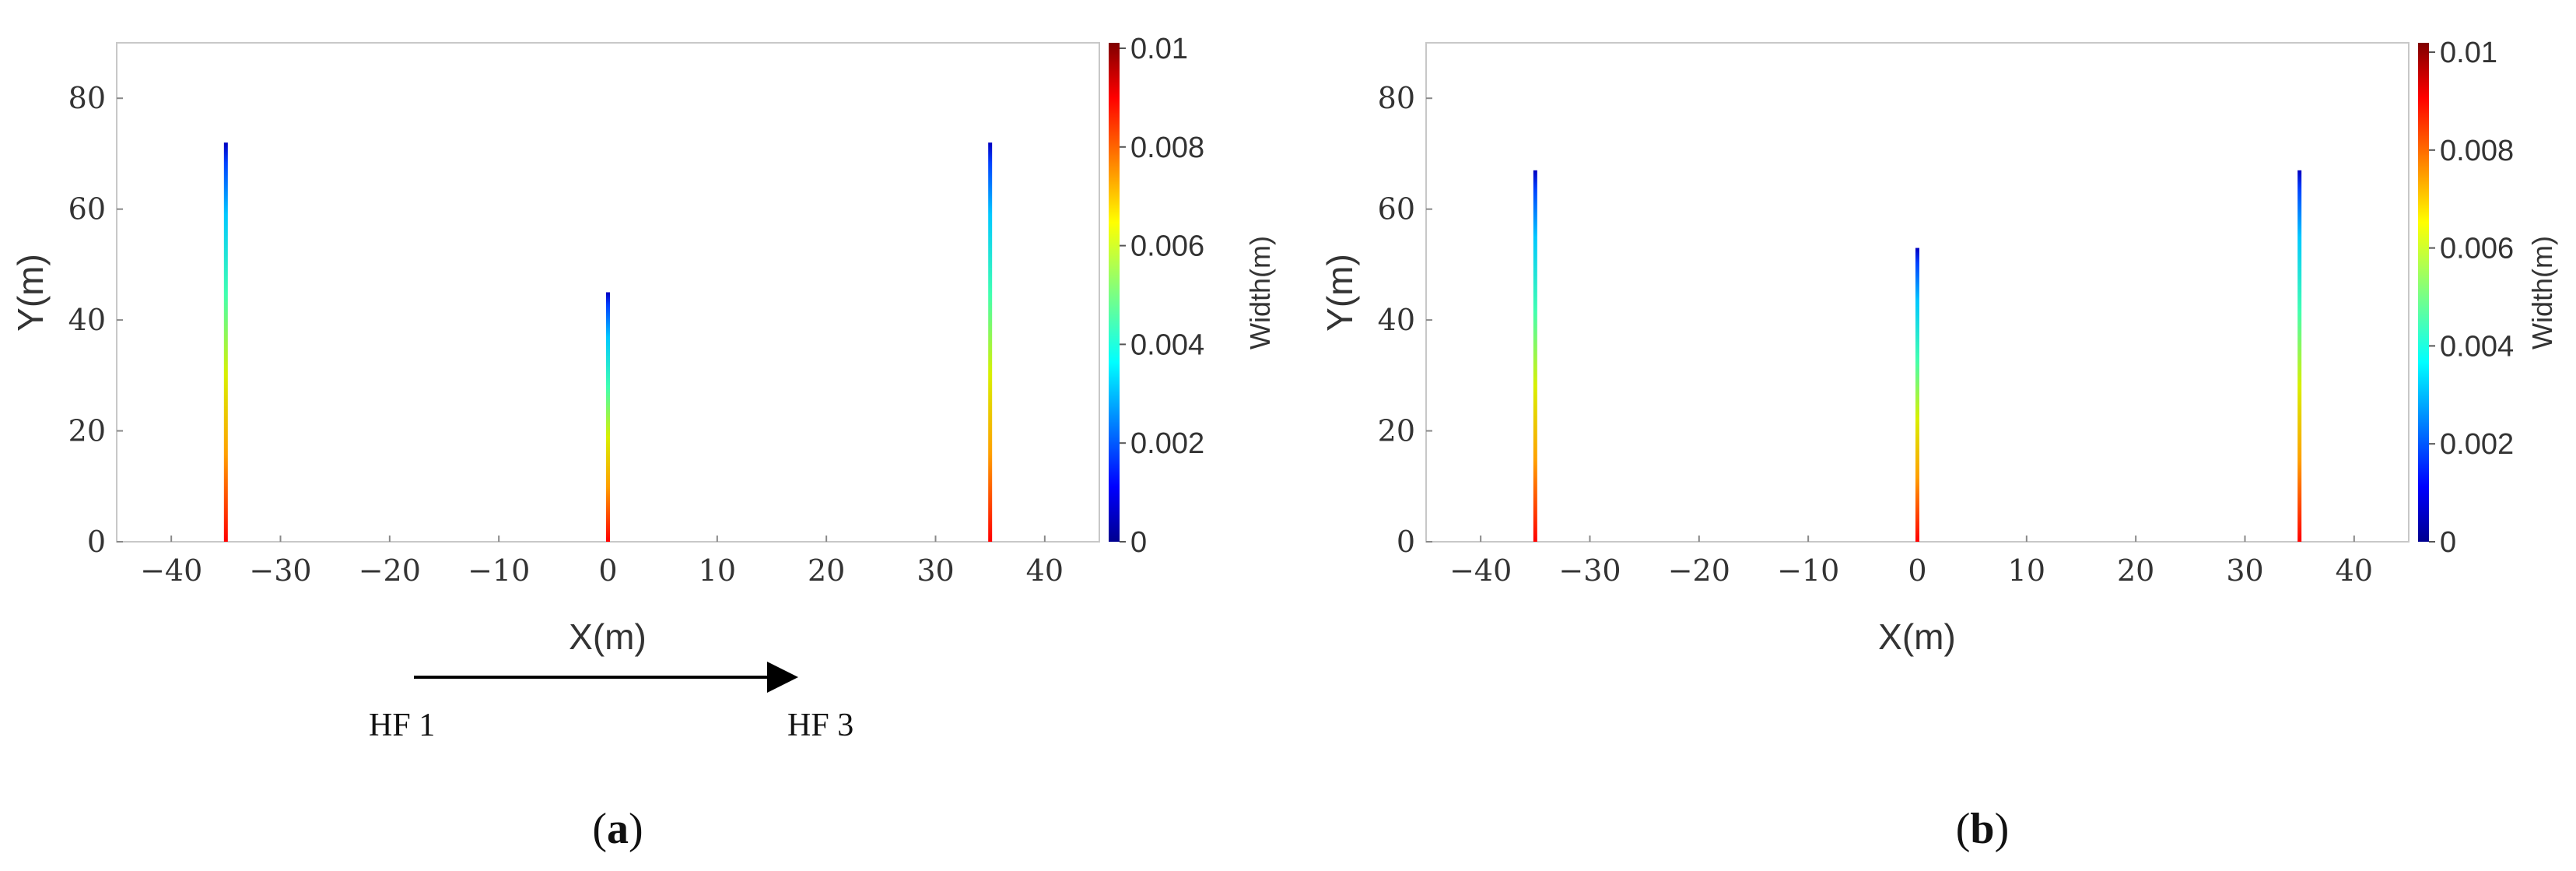  I want to click on y-ticks-b: 0 20 40 60 80, so click(1405, 320).